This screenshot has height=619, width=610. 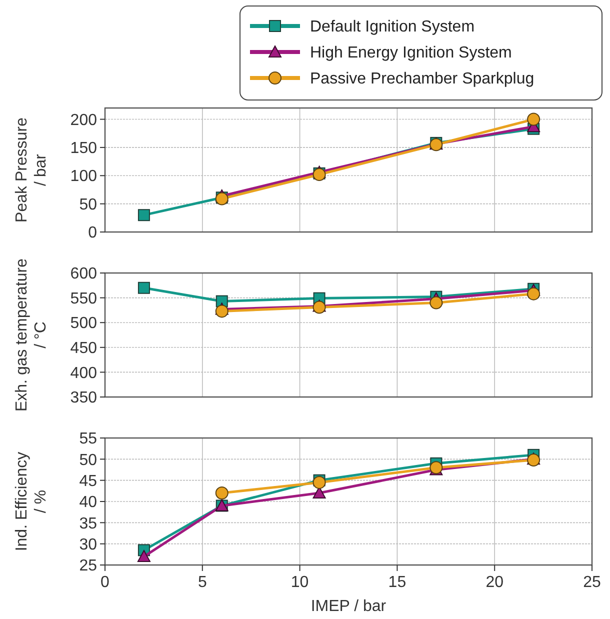 I want to click on x-tick-label: 0, so click(x=105, y=582).